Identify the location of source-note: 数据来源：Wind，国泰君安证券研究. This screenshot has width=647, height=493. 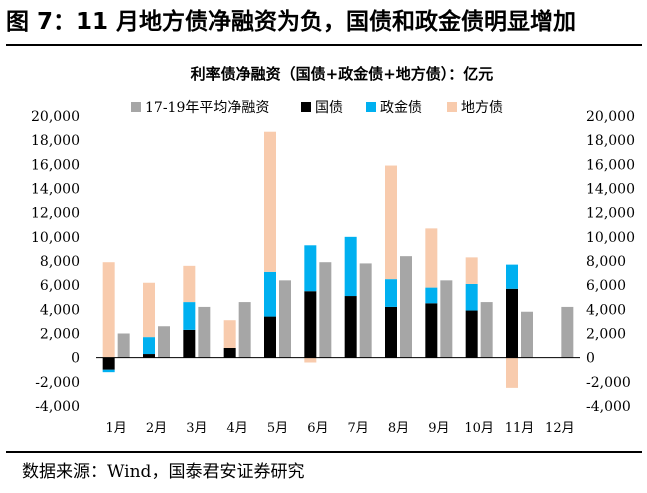
(163, 472).